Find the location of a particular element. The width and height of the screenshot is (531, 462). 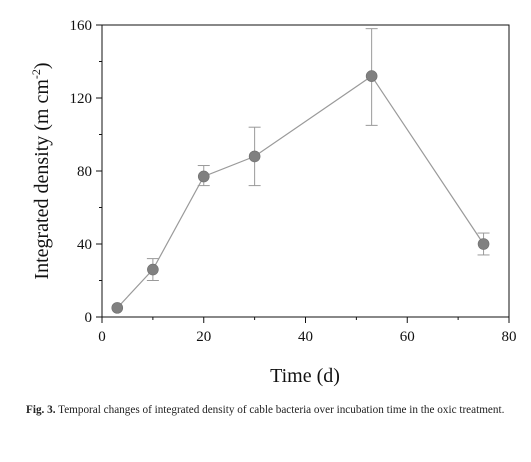

x-tick-label: 40 is located at coordinates (305, 337).